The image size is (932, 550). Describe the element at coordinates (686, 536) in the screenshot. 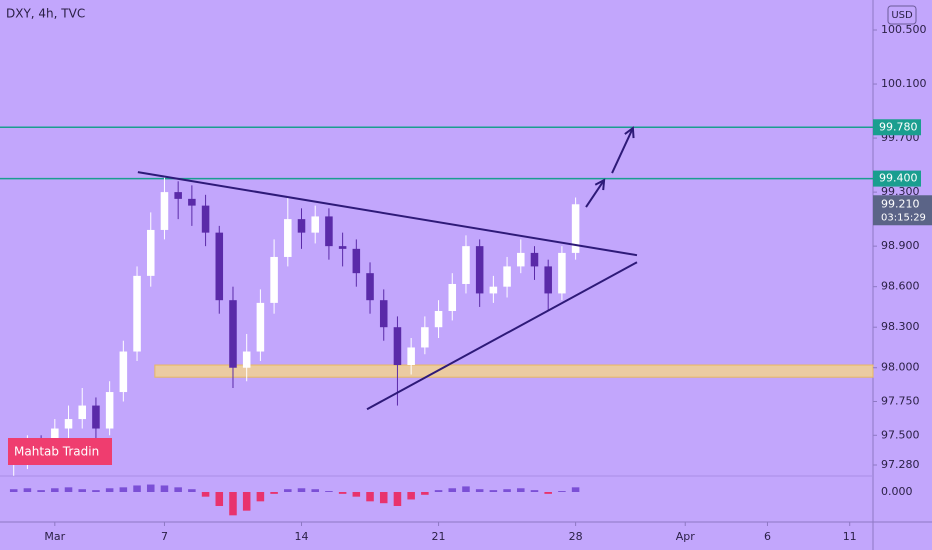

I see `x-tick-label: Apr` at that location.